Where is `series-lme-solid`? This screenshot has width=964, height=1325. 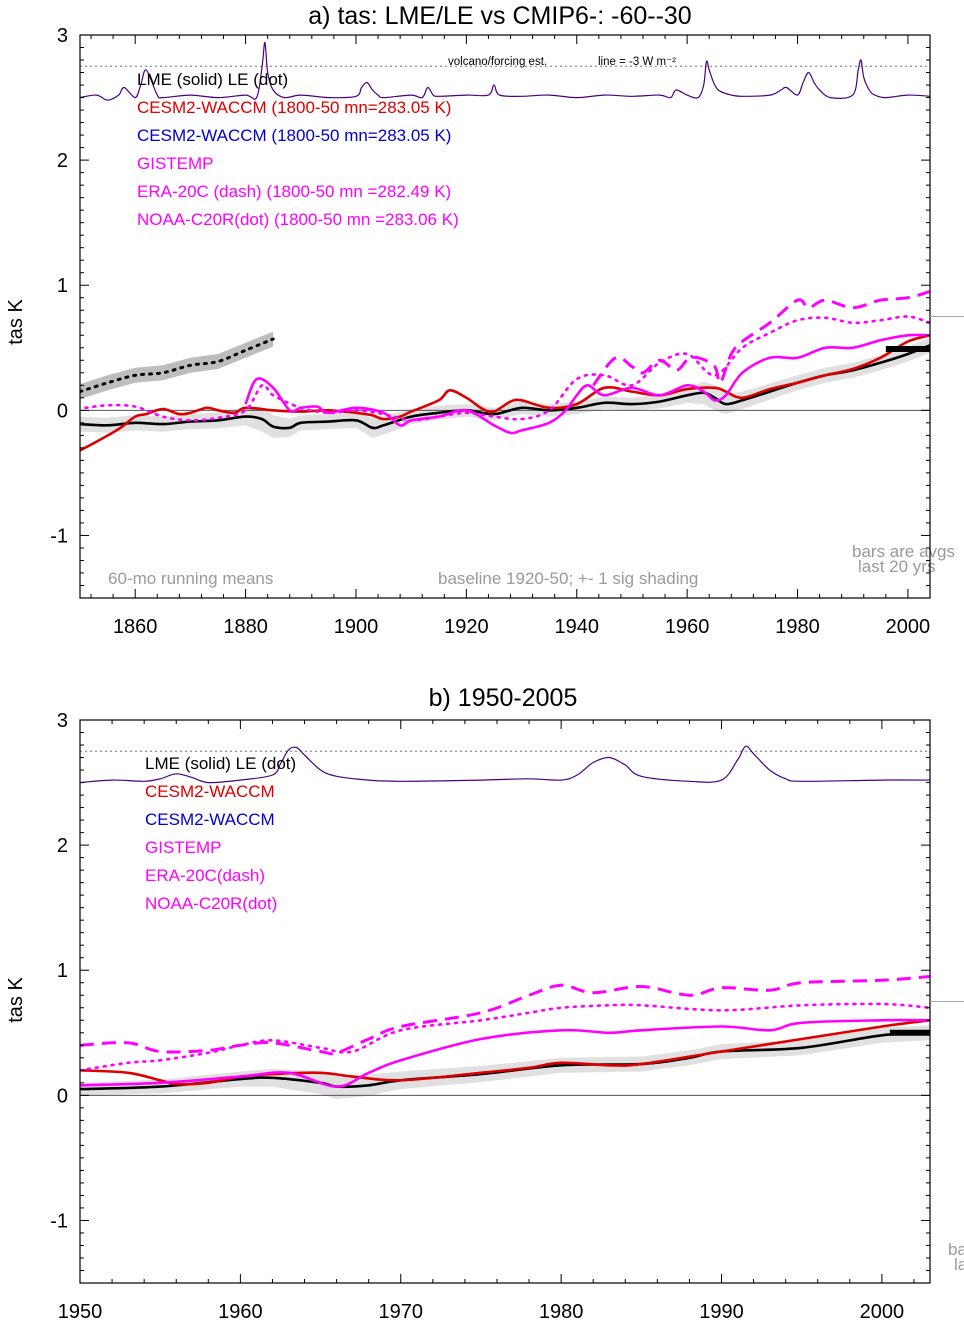 series-lme-solid is located at coordinates (505, 387).